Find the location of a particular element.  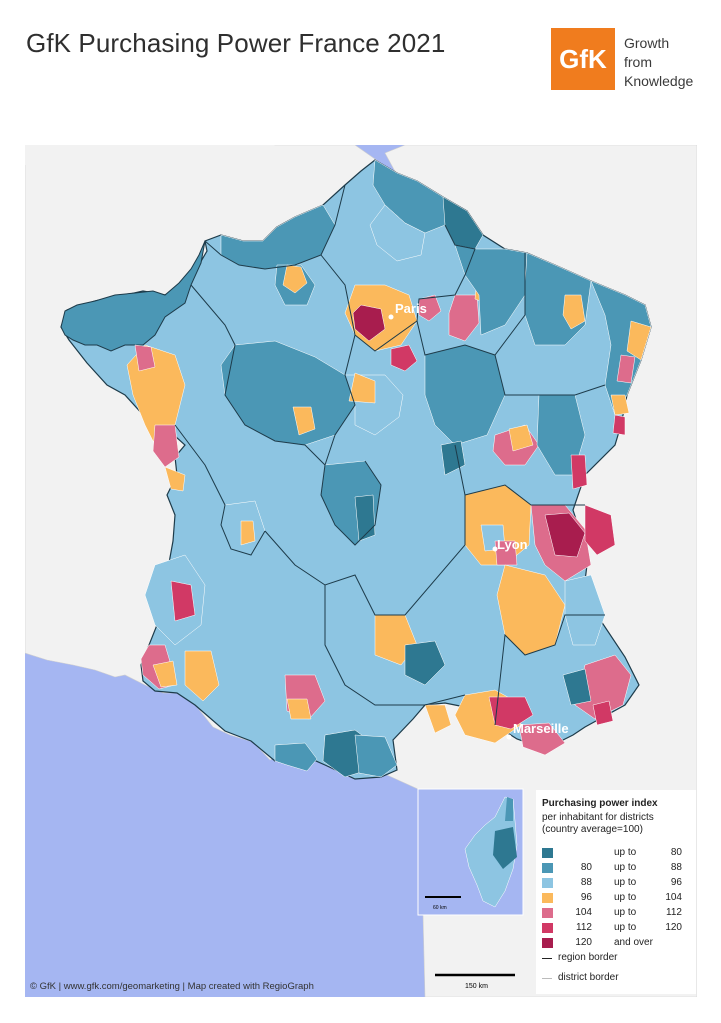

legend-subtitle-2: (country average=100) is located at coordinates (592, 829).